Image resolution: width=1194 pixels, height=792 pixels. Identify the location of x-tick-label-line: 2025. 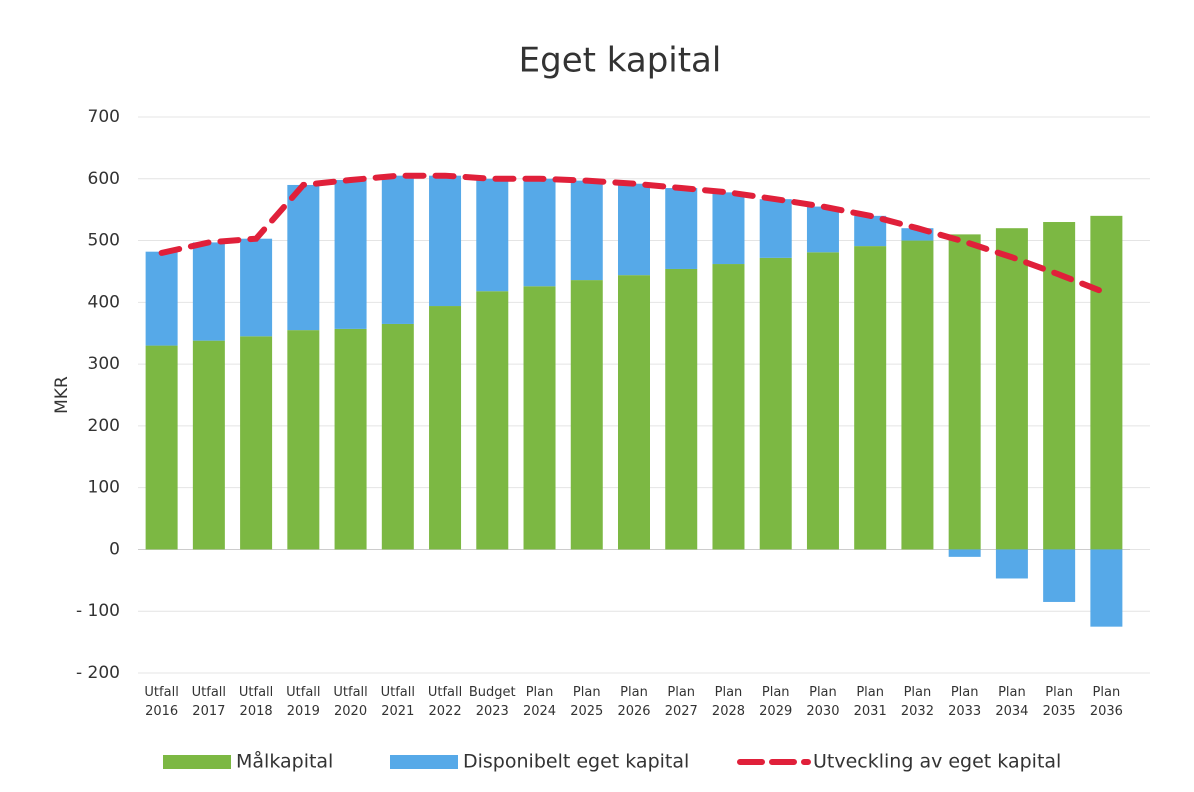
(586, 711).